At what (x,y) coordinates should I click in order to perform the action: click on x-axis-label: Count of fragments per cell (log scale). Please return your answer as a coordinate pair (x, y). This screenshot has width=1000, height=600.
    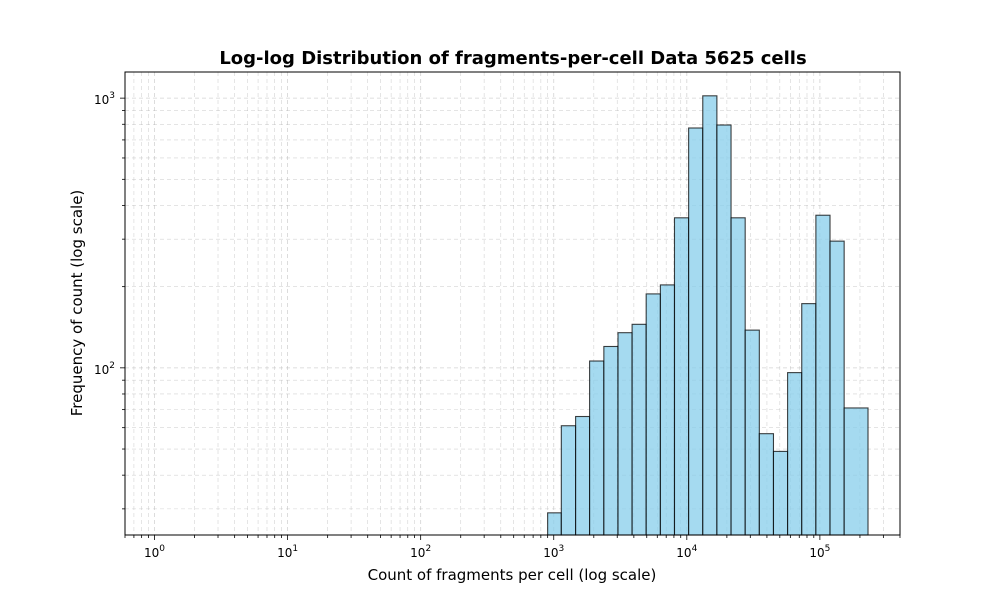
    Looking at the image, I should click on (512, 575).